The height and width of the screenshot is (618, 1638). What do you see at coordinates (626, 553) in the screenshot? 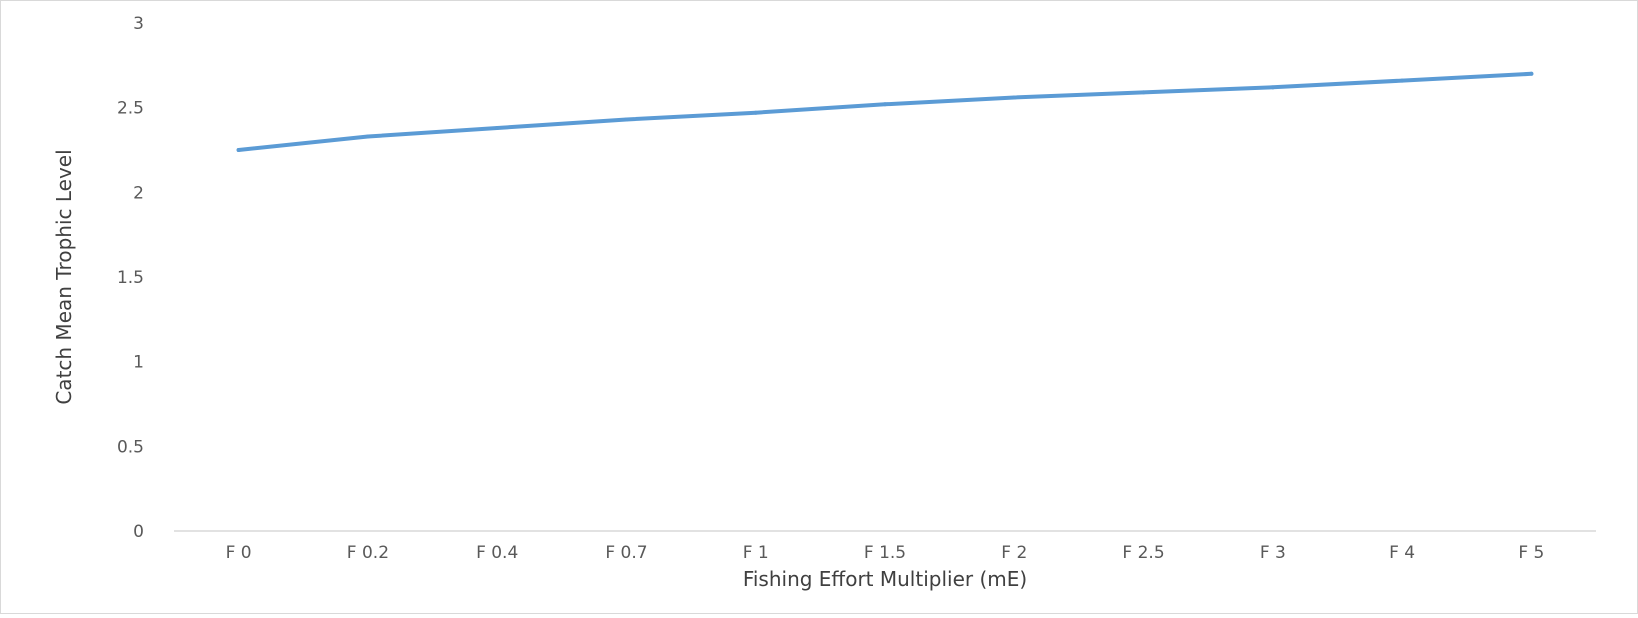
I see `x-tick-label: F 0.7` at bounding box center [626, 553].